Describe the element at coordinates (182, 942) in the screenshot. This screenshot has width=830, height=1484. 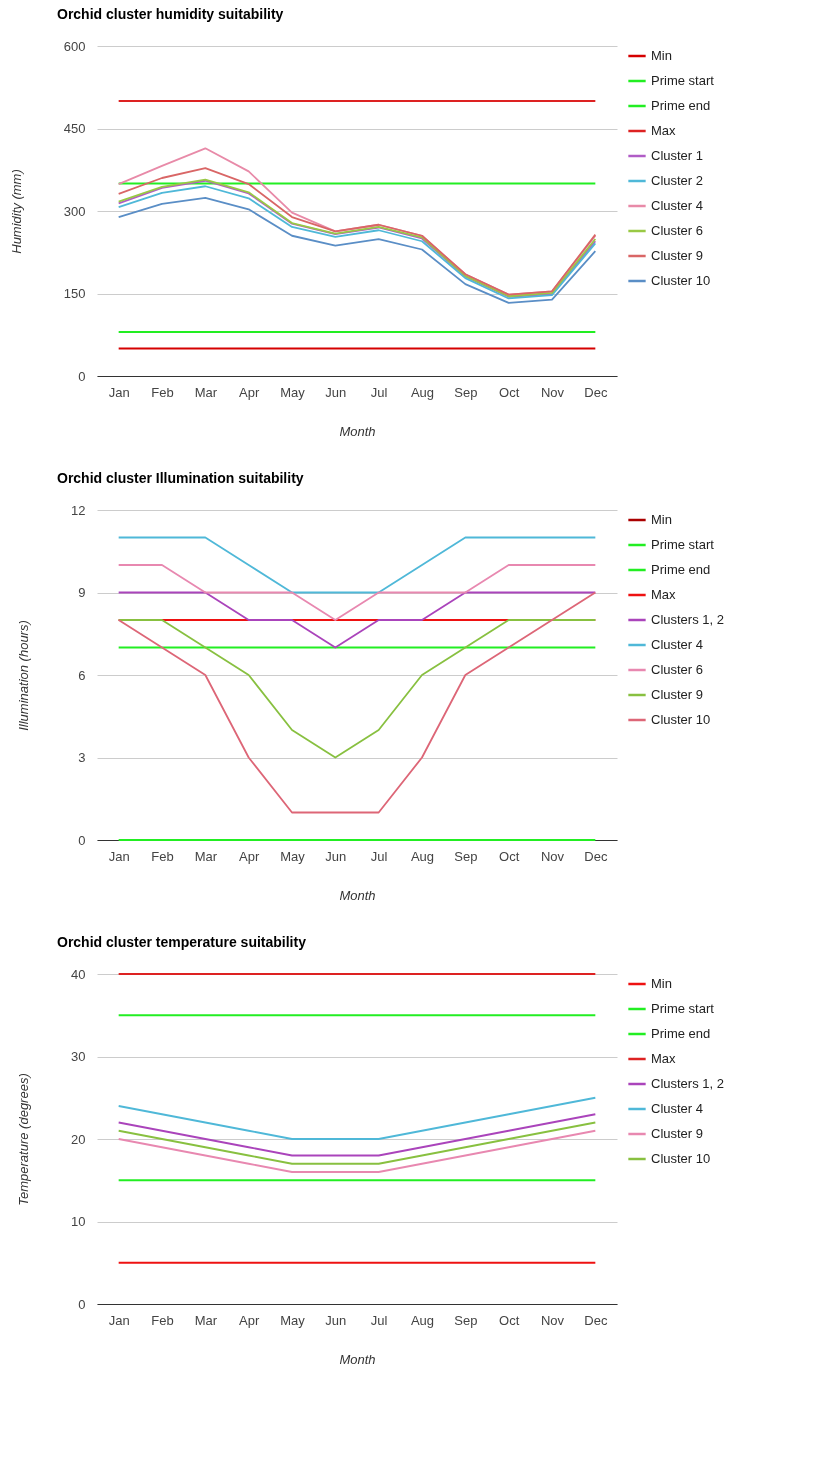
I see `chart-title: Orchid cluster temperature suitability` at that location.